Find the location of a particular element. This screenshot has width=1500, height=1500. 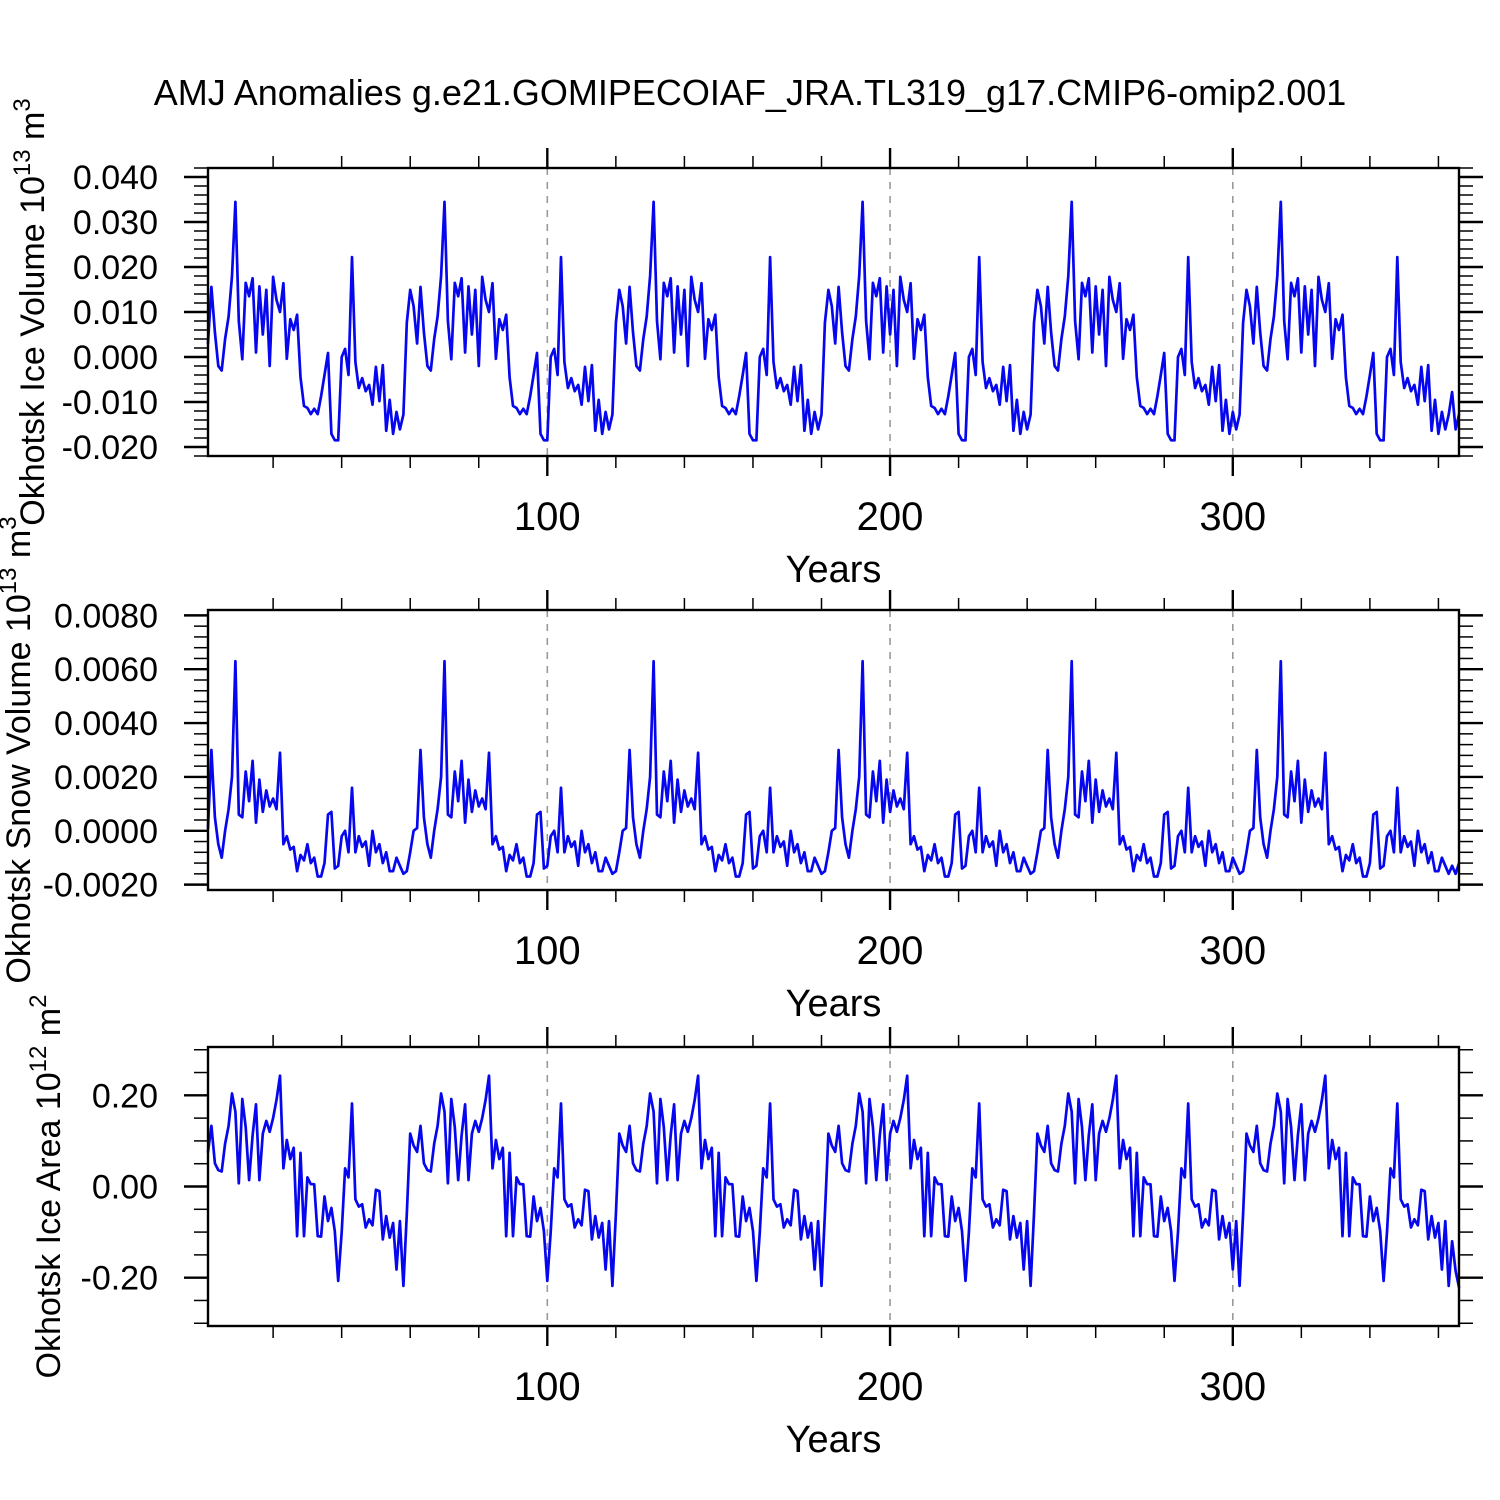

y-axis-title: Okhotsk Ice Area 1012 m2 is located at coordinates (46, 1186).